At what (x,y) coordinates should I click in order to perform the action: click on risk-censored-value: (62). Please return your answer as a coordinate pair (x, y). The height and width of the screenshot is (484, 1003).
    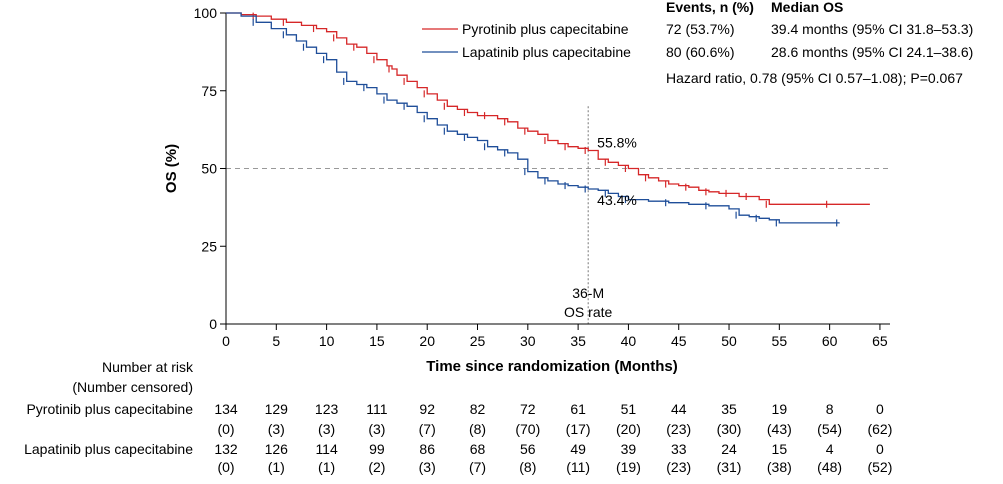
    Looking at the image, I should click on (879, 429).